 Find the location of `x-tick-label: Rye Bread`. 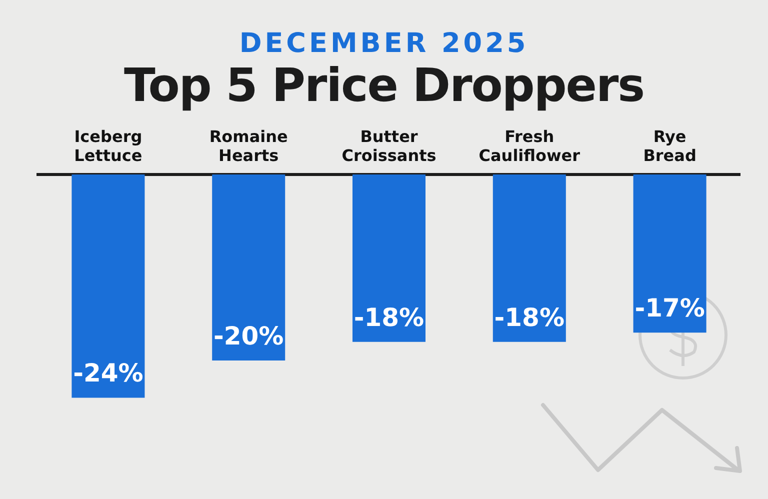

x-tick-label: Rye Bread is located at coordinates (669, 145).